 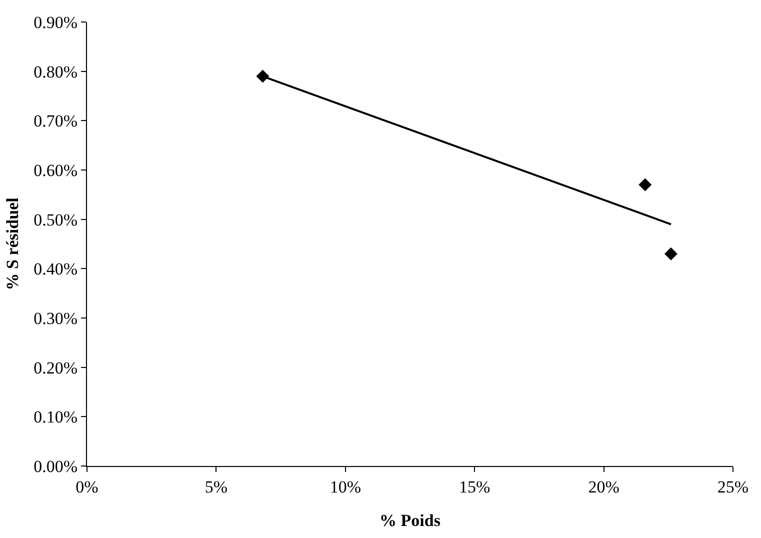 What do you see at coordinates (56, 318) in the screenshot?
I see `y-tick-label: 0.30%` at bounding box center [56, 318].